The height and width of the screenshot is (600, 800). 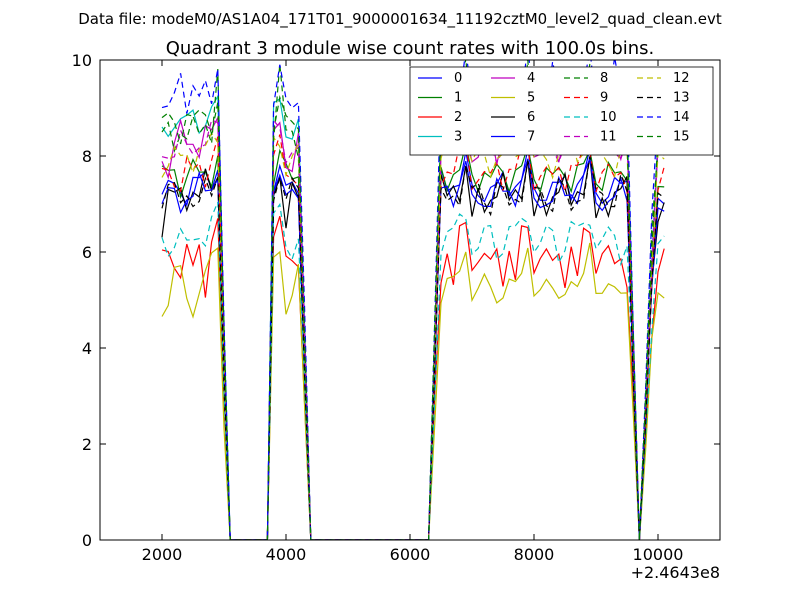 I want to click on x-offset-label: +2.4643e8, so click(x=675, y=572).